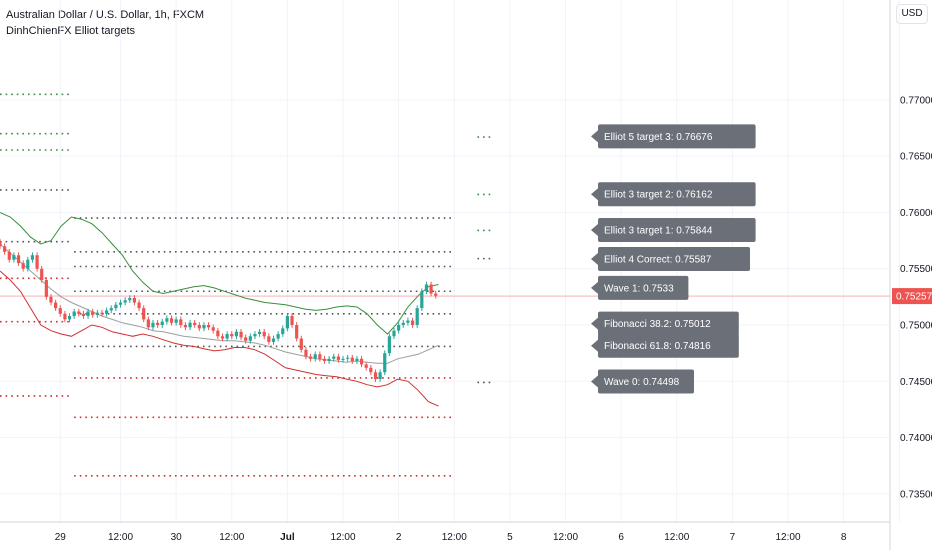 The width and height of the screenshot is (932, 550). I want to click on last-price-tag-label: 0.75257, so click(914, 297).